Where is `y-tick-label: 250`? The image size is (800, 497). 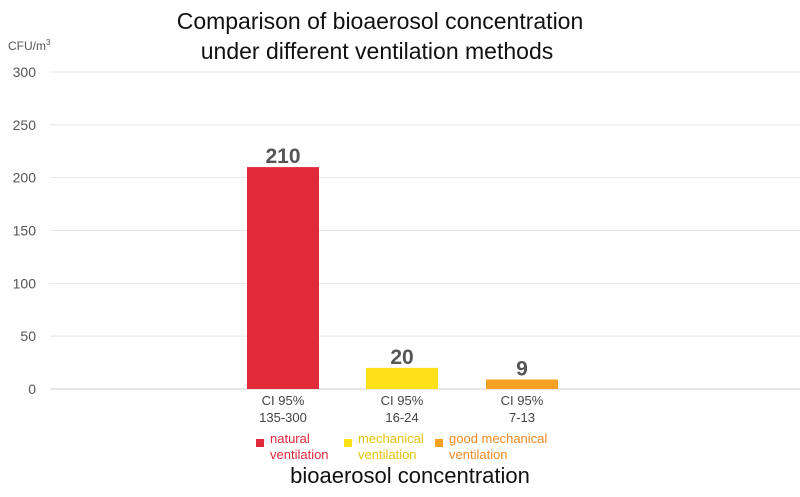 y-tick-label: 250 is located at coordinates (25, 125).